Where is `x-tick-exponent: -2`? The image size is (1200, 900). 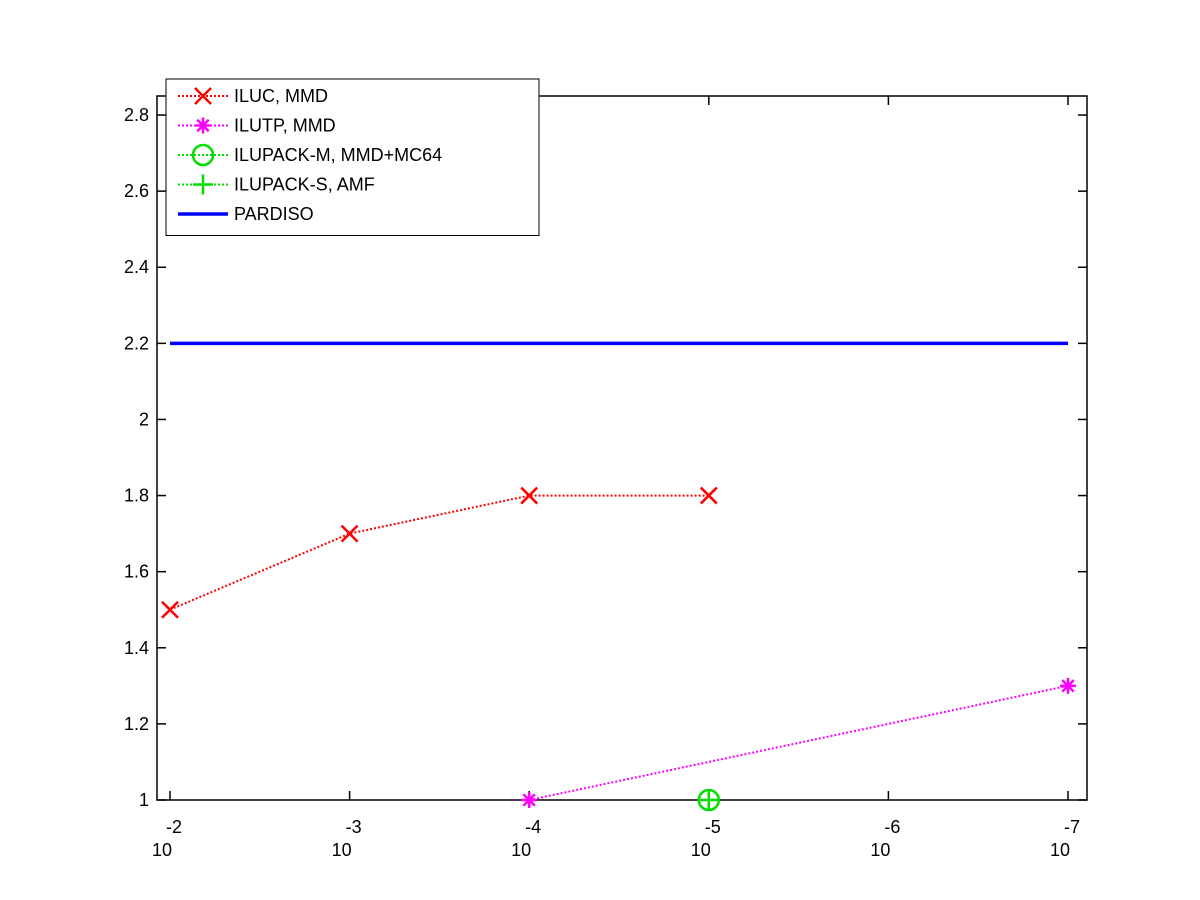
x-tick-exponent: -2 is located at coordinates (174, 827).